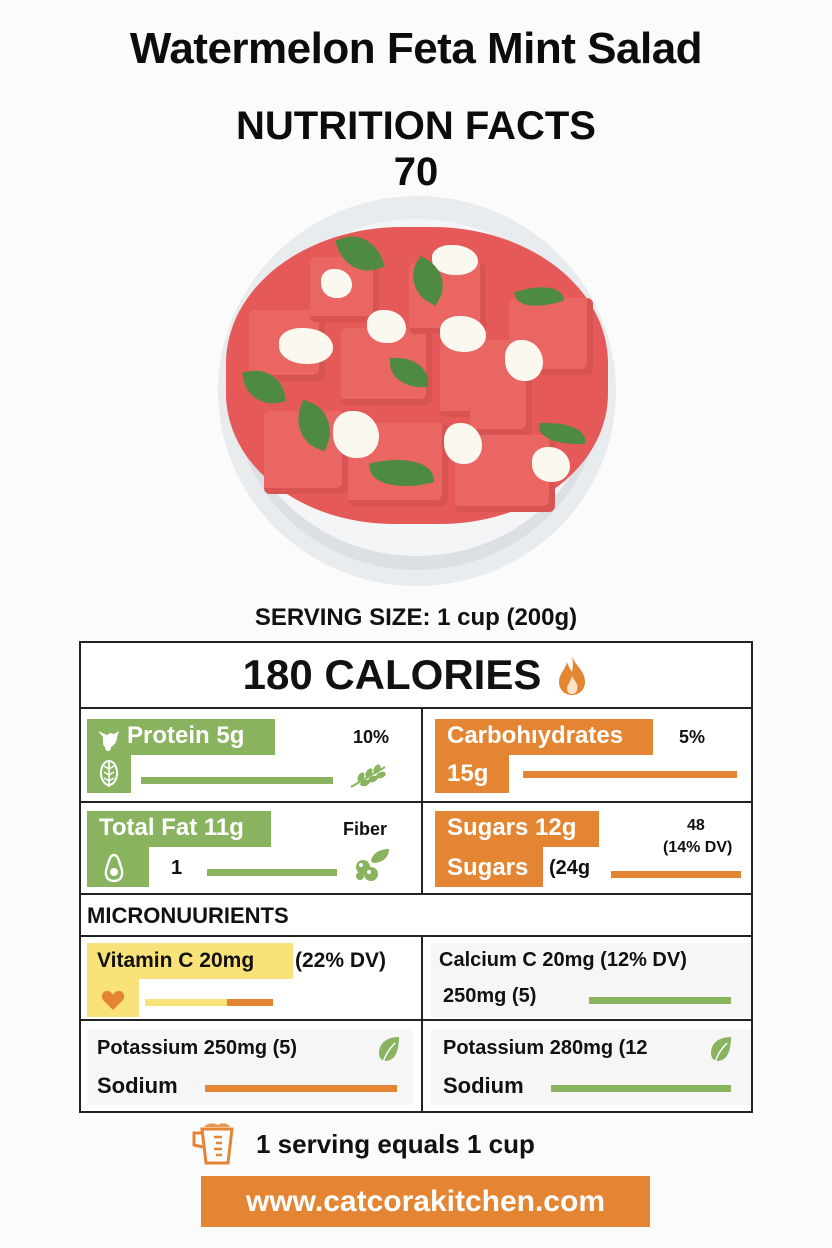 The height and width of the screenshot is (1248, 832). Describe the element at coordinates (630, 774) in the screenshot. I see `carbohydrates-bar` at that location.